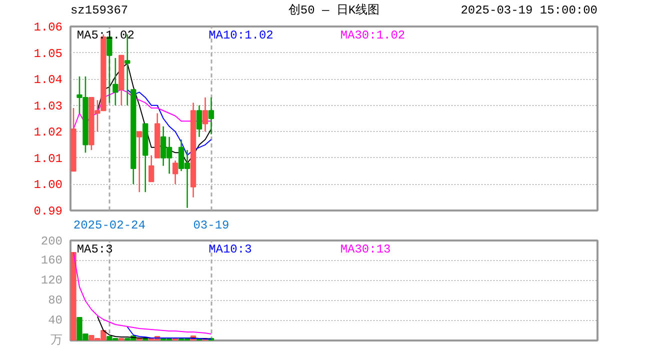 The height and width of the screenshot is (360, 660). Describe the element at coordinates (94, 249) in the screenshot. I see `text: MA5:3` at that location.